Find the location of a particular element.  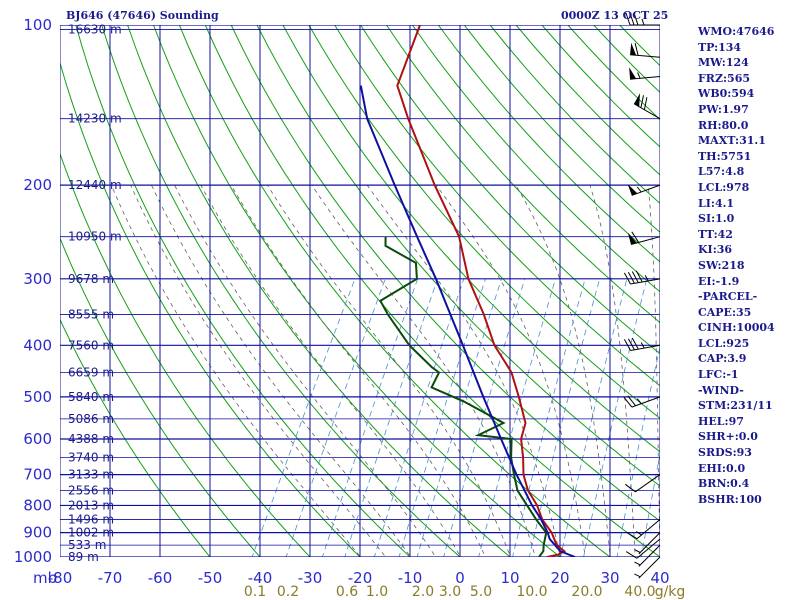

temperature-tick-label: -10 is located at coordinates (410, 578).